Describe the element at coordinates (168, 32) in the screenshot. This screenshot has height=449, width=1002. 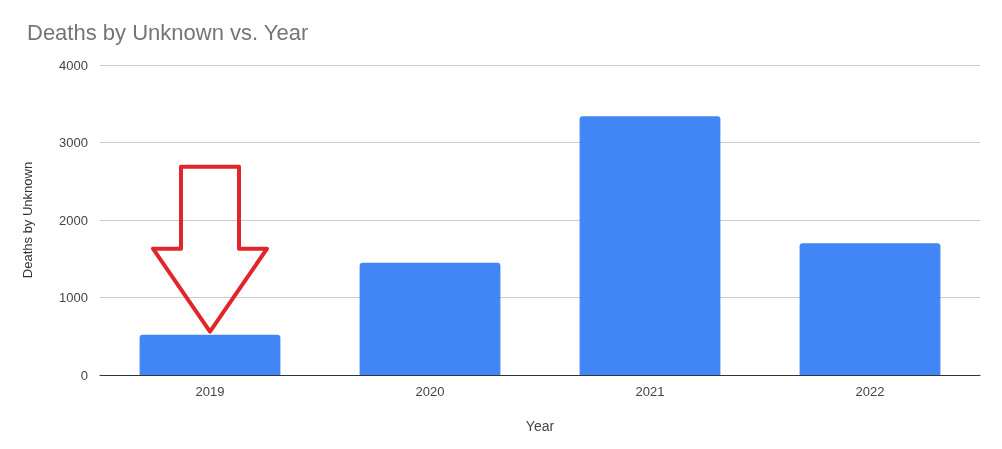
I see `chart-title: Deaths by Unknown vs. Year` at that location.